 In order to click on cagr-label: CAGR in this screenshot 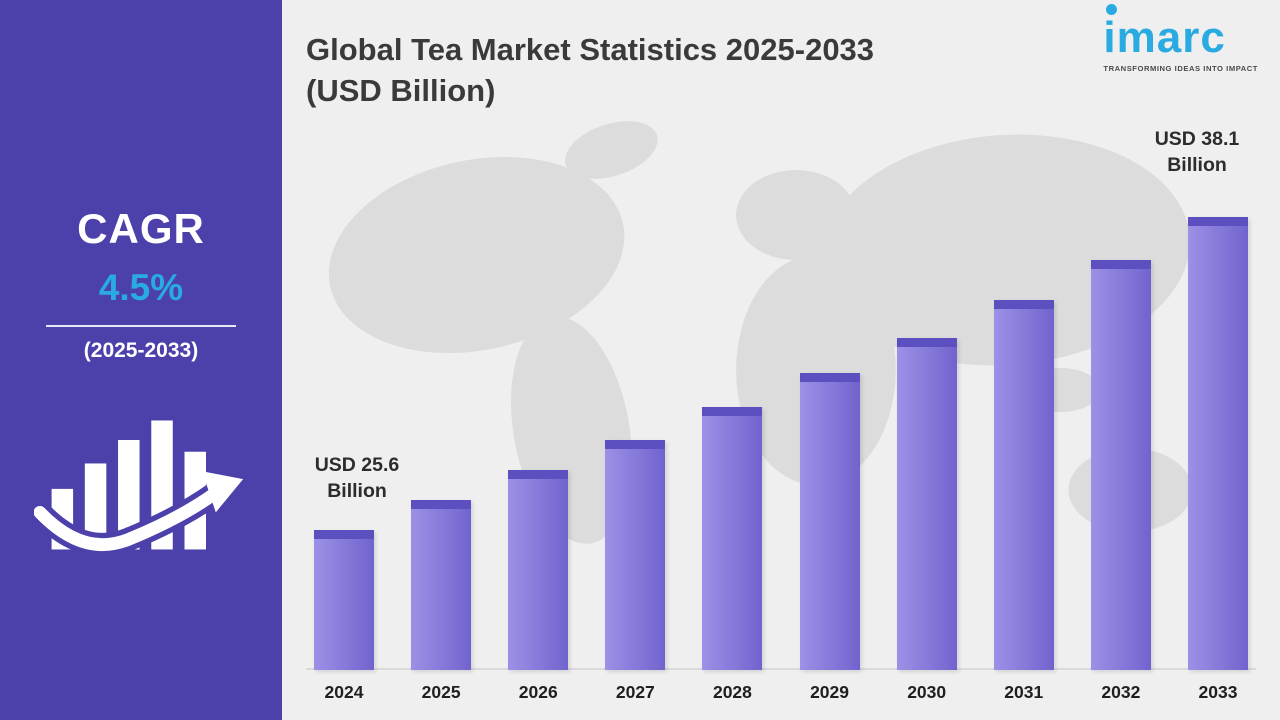, I will do `click(141, 228)`.